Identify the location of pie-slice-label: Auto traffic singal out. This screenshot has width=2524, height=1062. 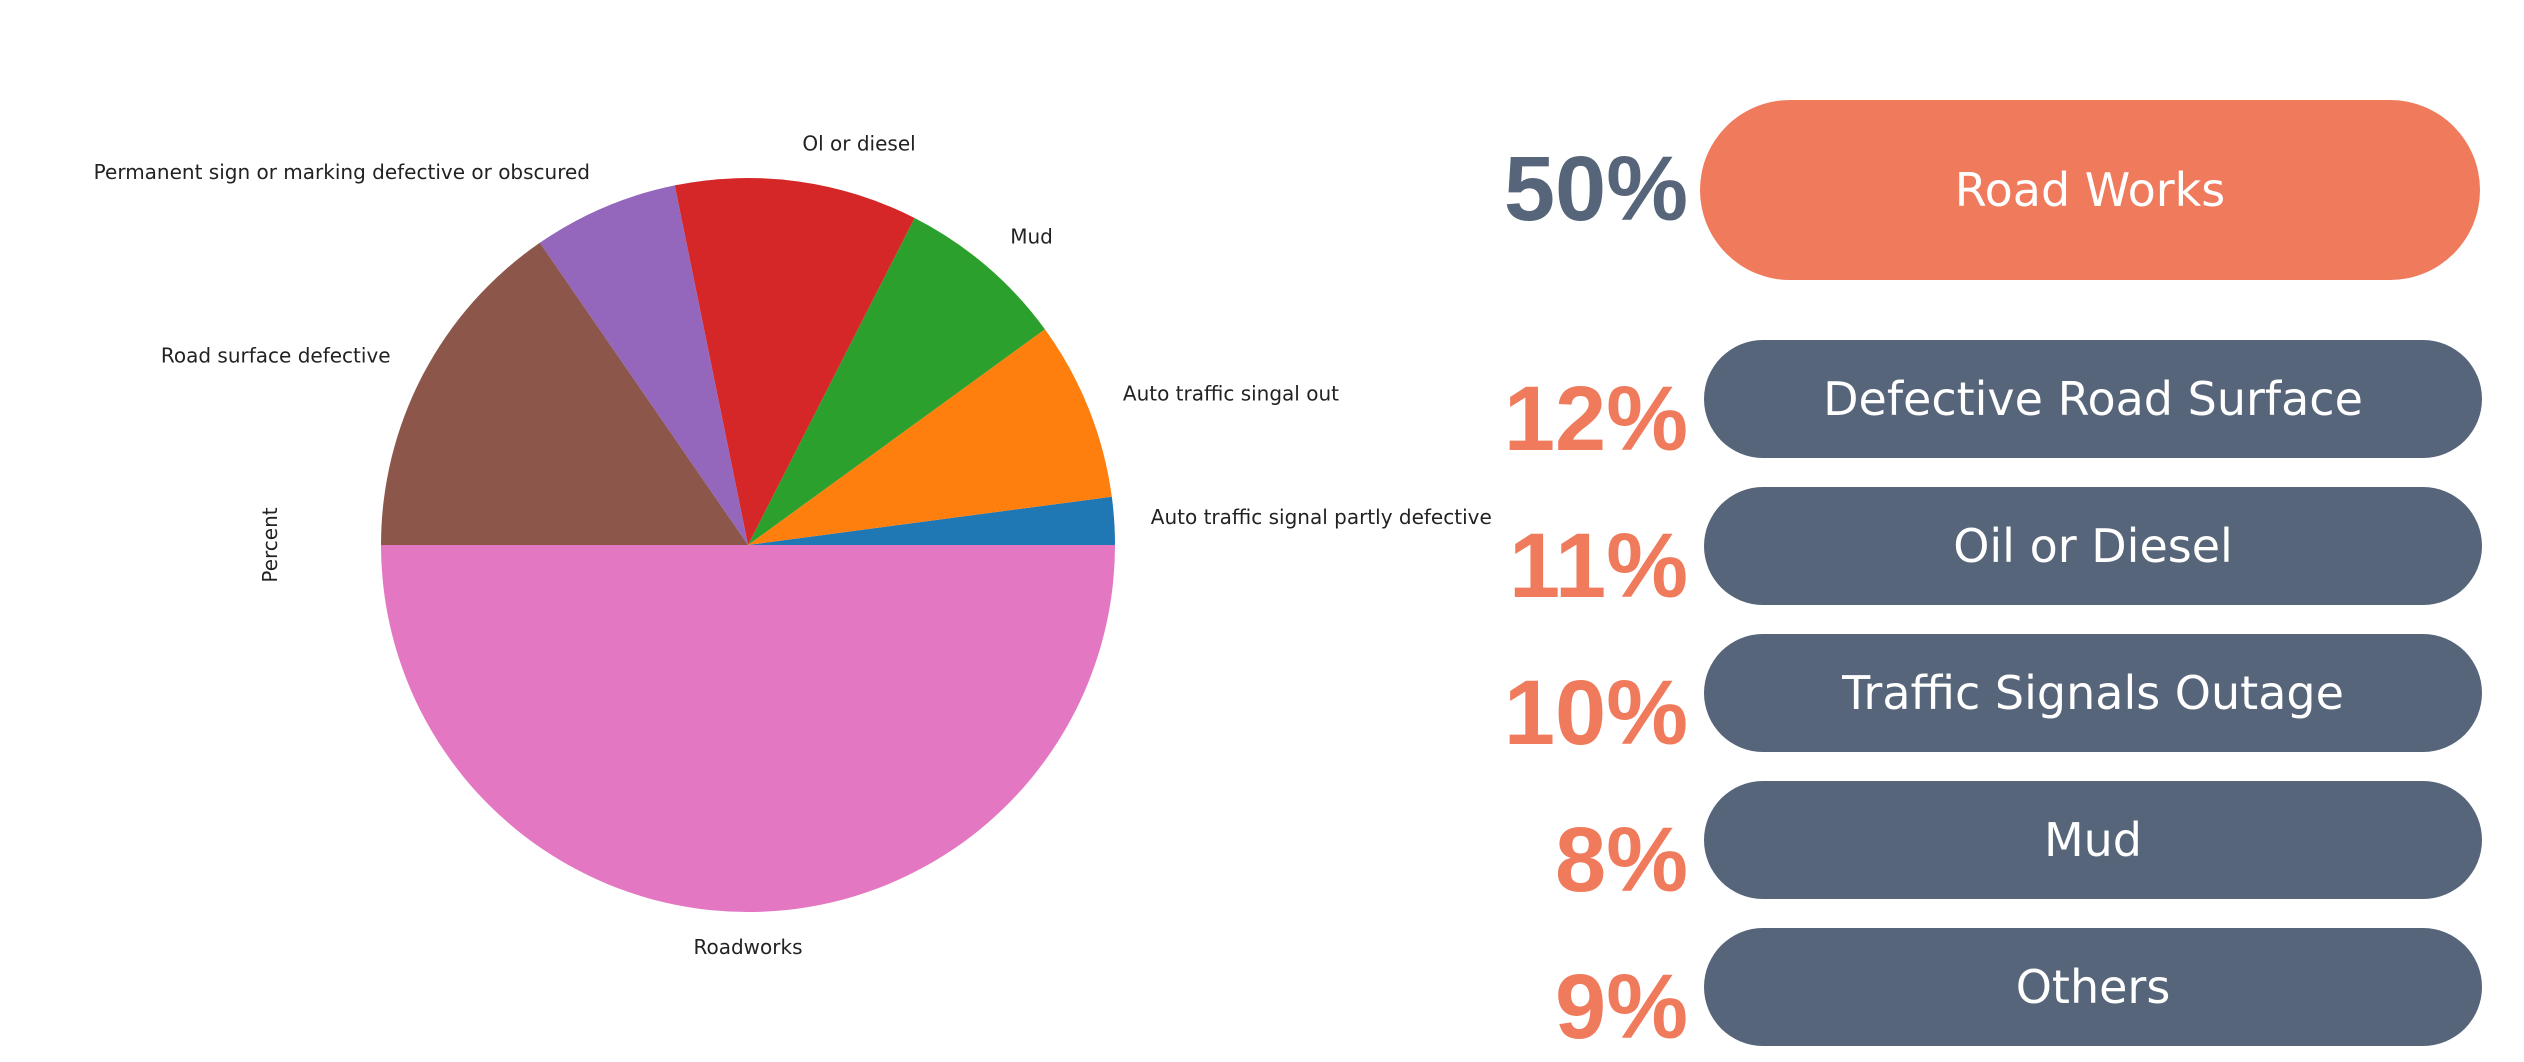
(1231, 394).